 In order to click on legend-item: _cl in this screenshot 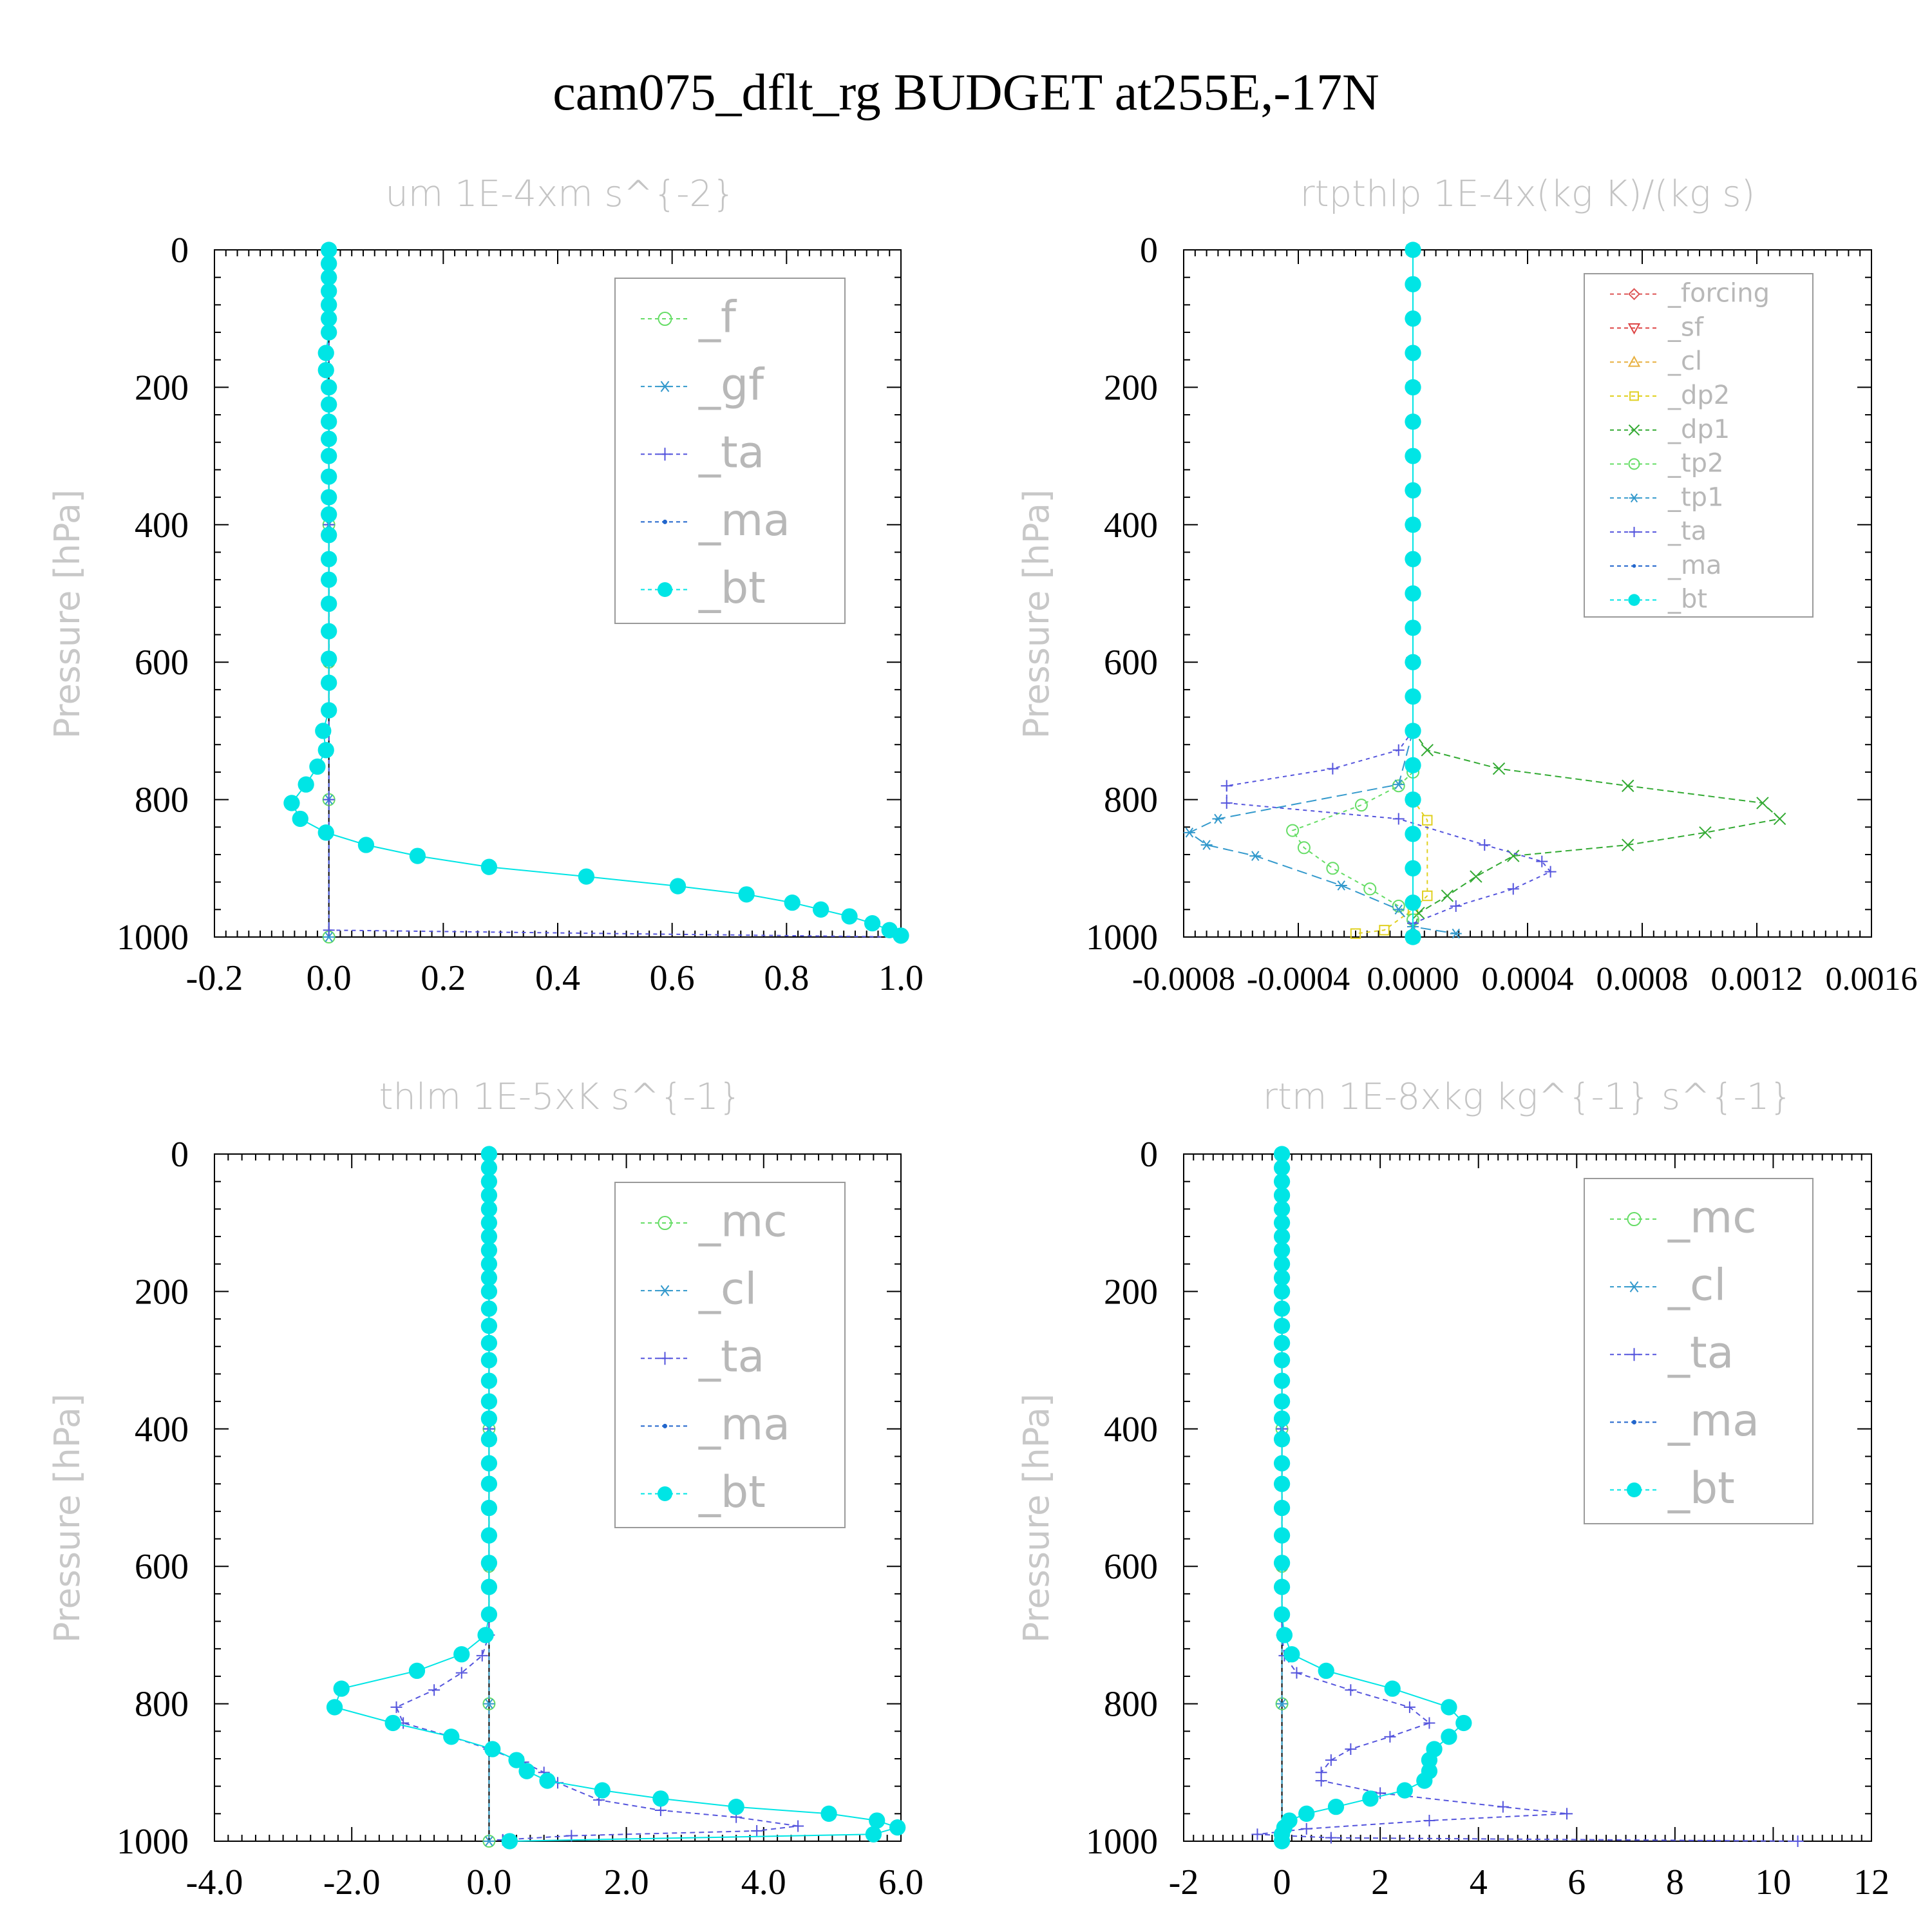, I will do `click(1656, 361)`.